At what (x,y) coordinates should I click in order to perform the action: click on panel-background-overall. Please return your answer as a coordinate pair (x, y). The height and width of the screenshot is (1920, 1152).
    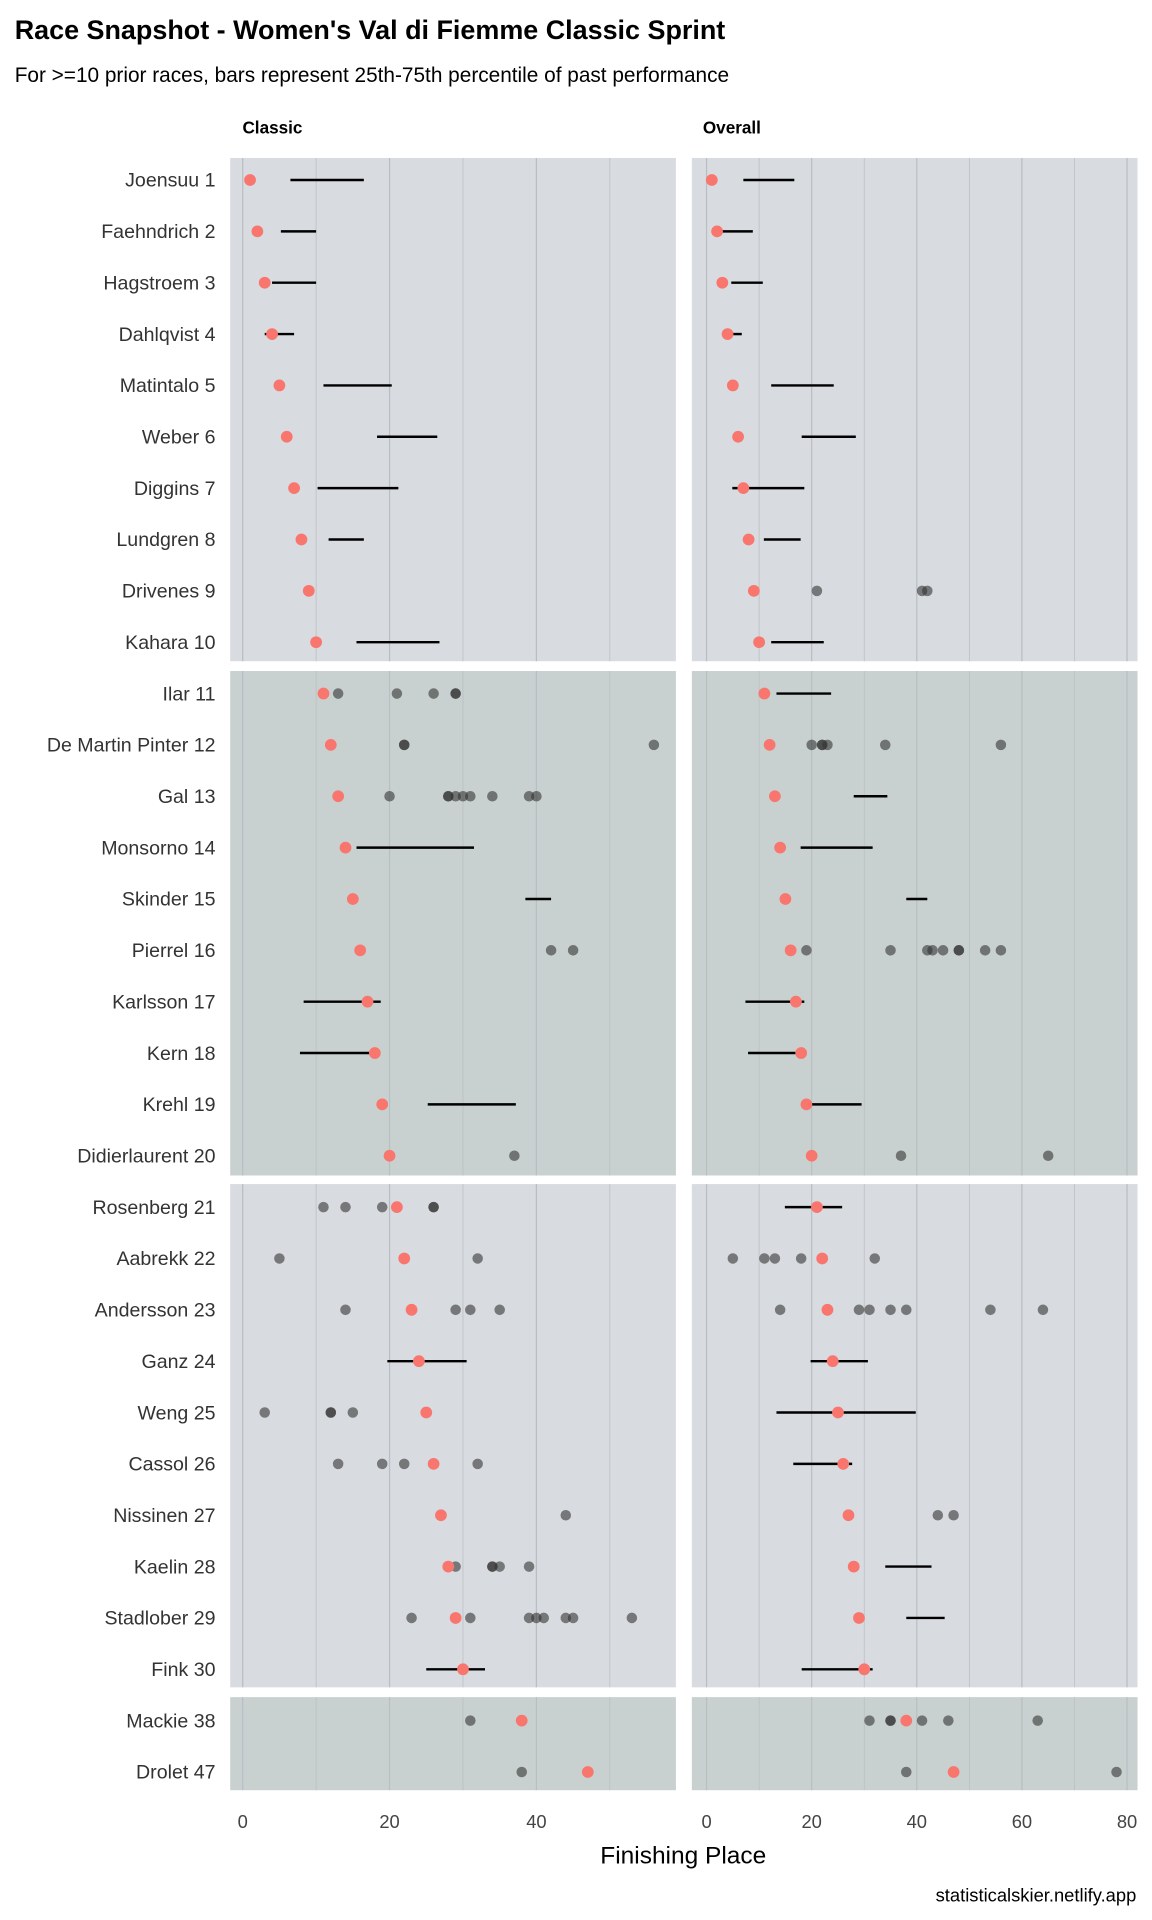
    Looking at the image, I should click on (914, 409).